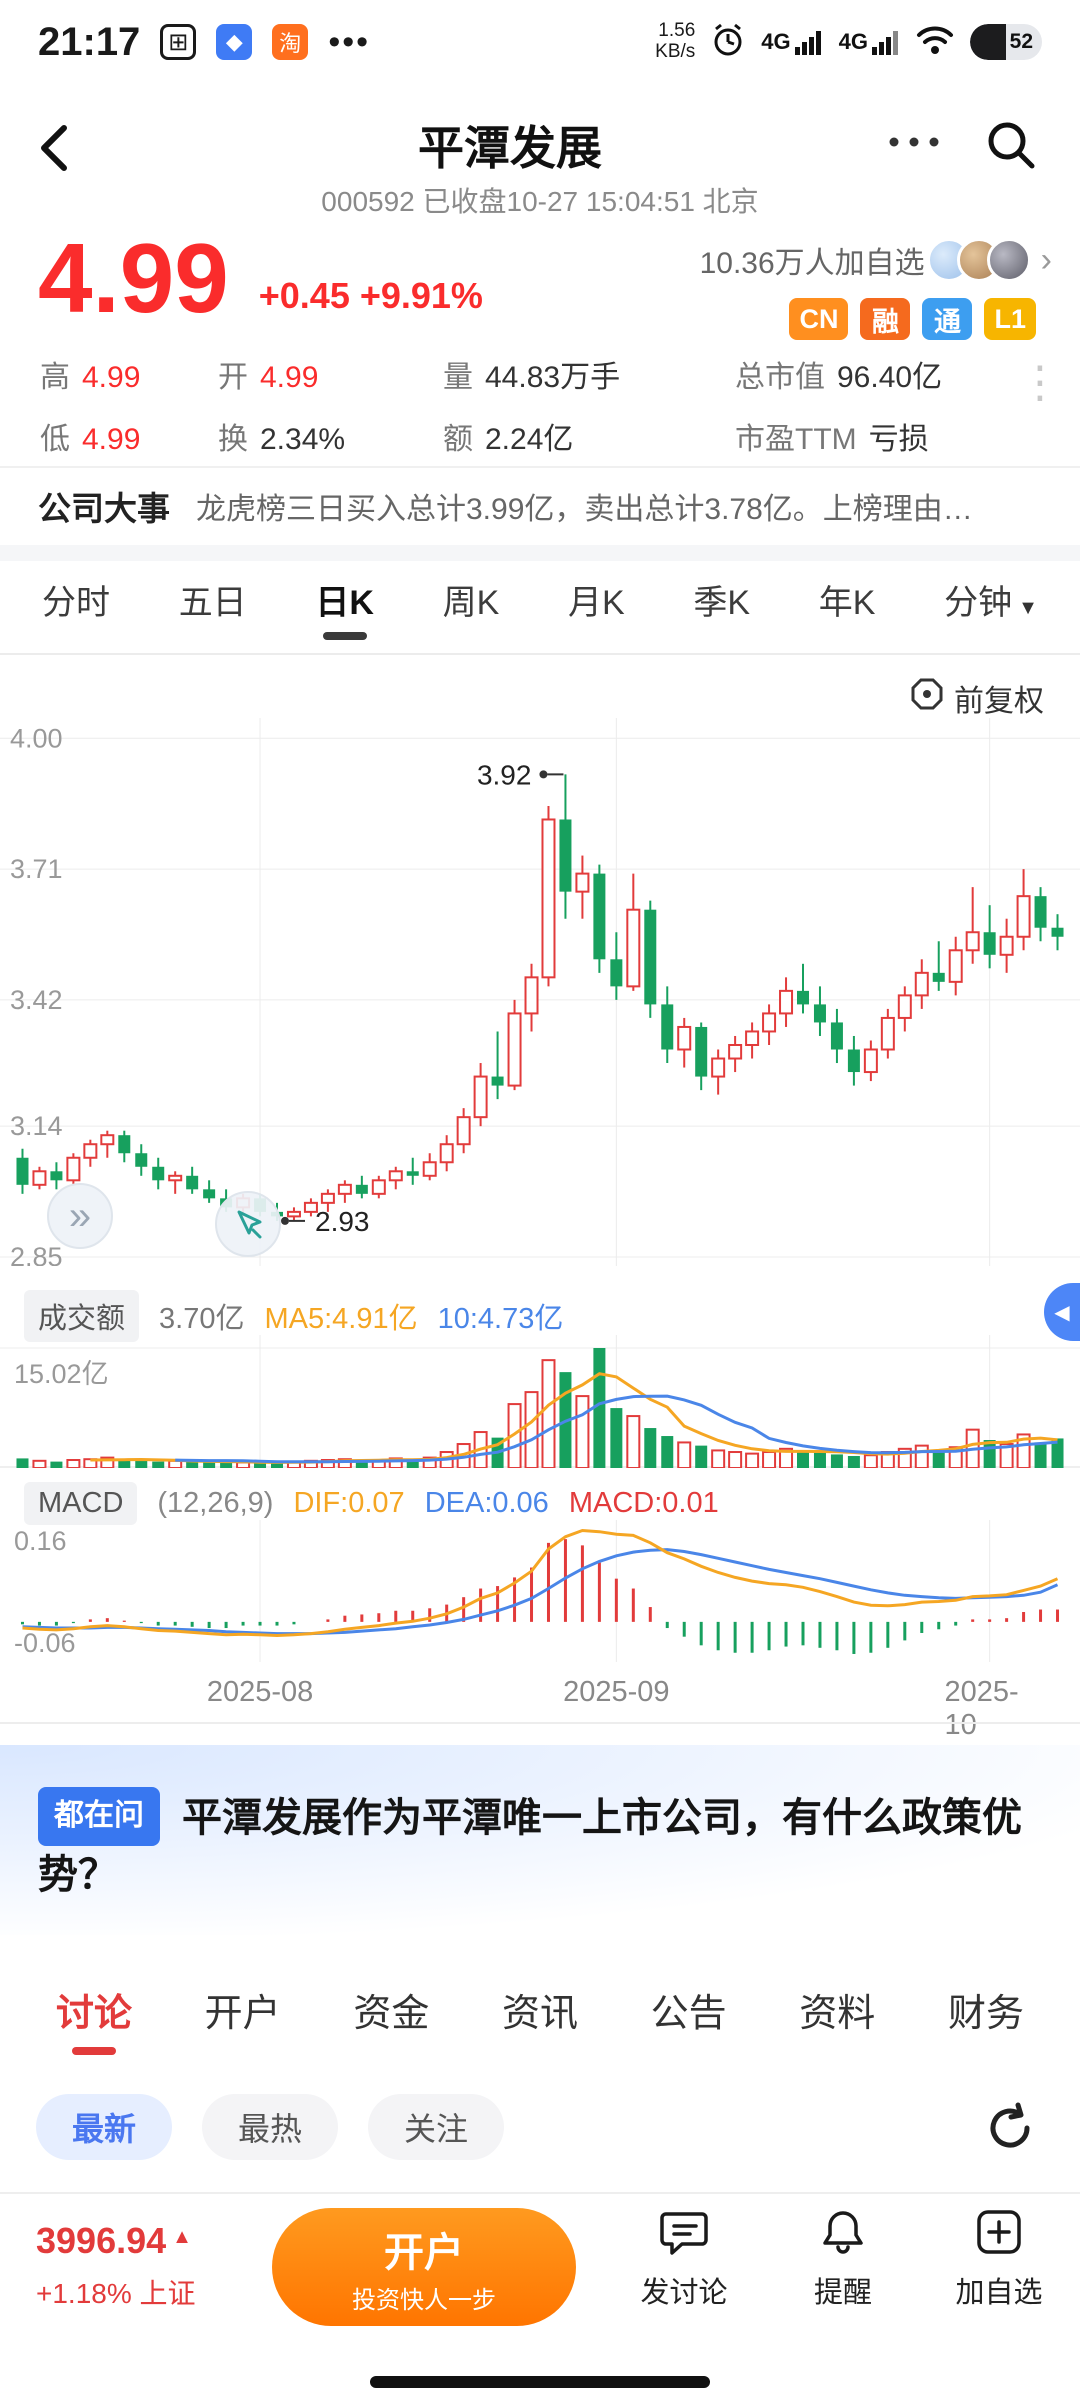 The width and height of the screenshot is (1080, 2400). What do you see at coordinates (290, 42) in the screenshot?
I see `taobao-app-icon: 淘` at bounding box center [290, 42].